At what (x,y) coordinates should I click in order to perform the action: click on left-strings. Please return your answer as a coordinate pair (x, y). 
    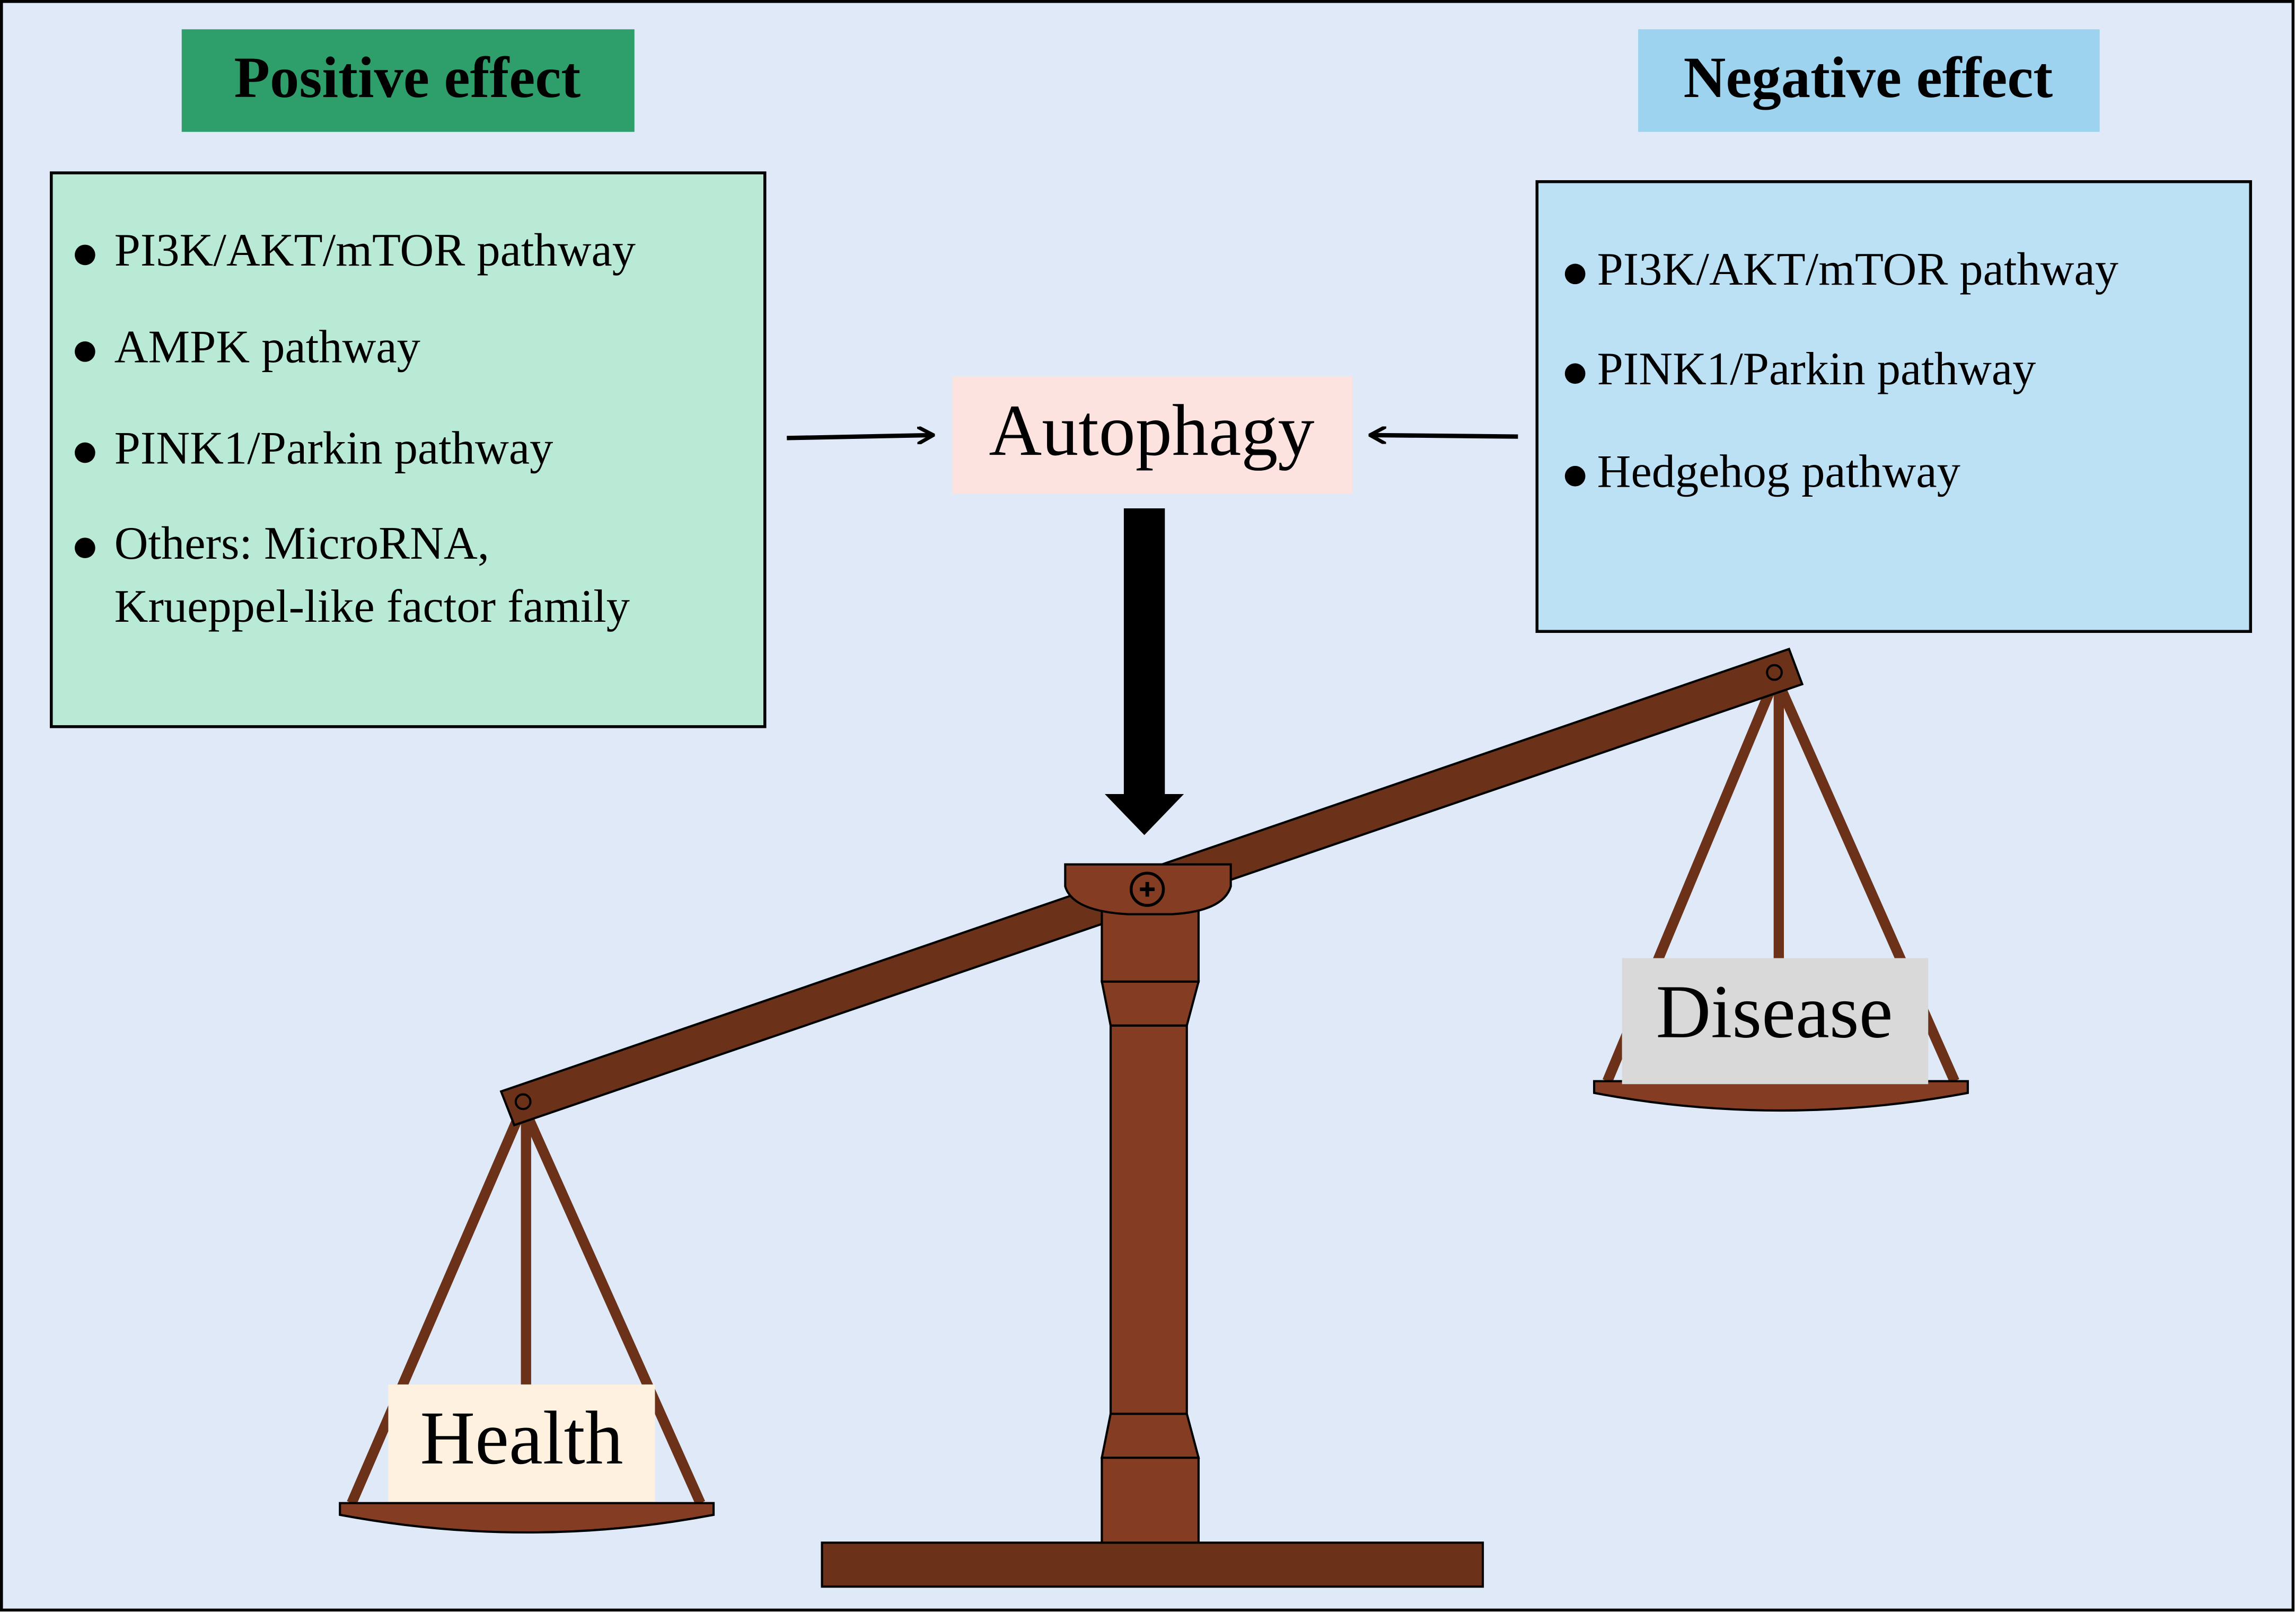
    Looking at the image, I should click on (526, 1304).